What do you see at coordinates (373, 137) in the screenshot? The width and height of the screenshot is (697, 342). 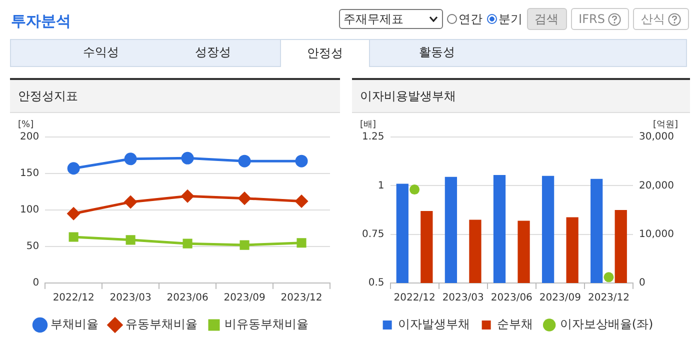 I see `y-tick-label: 1.25` at bounding box center [373, 137].